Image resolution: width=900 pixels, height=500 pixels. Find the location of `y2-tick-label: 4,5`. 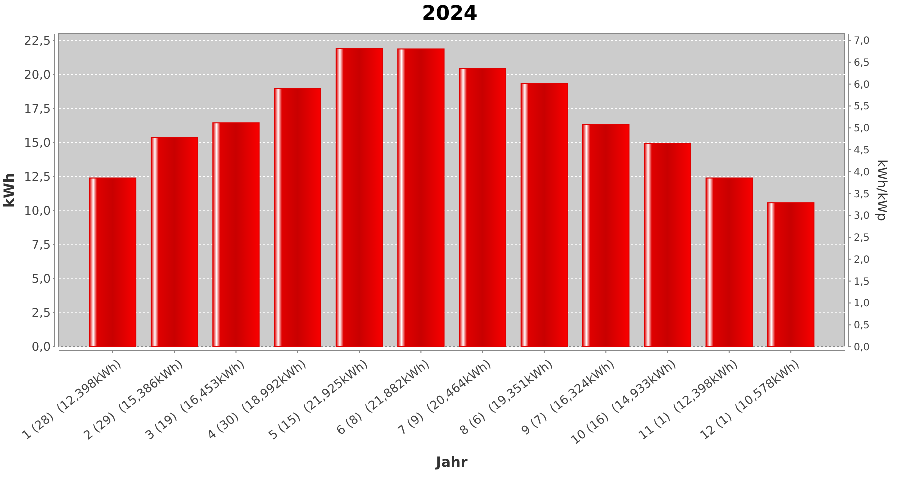

y2-tick-label: 4,5 is located at coordinates (862, 151).